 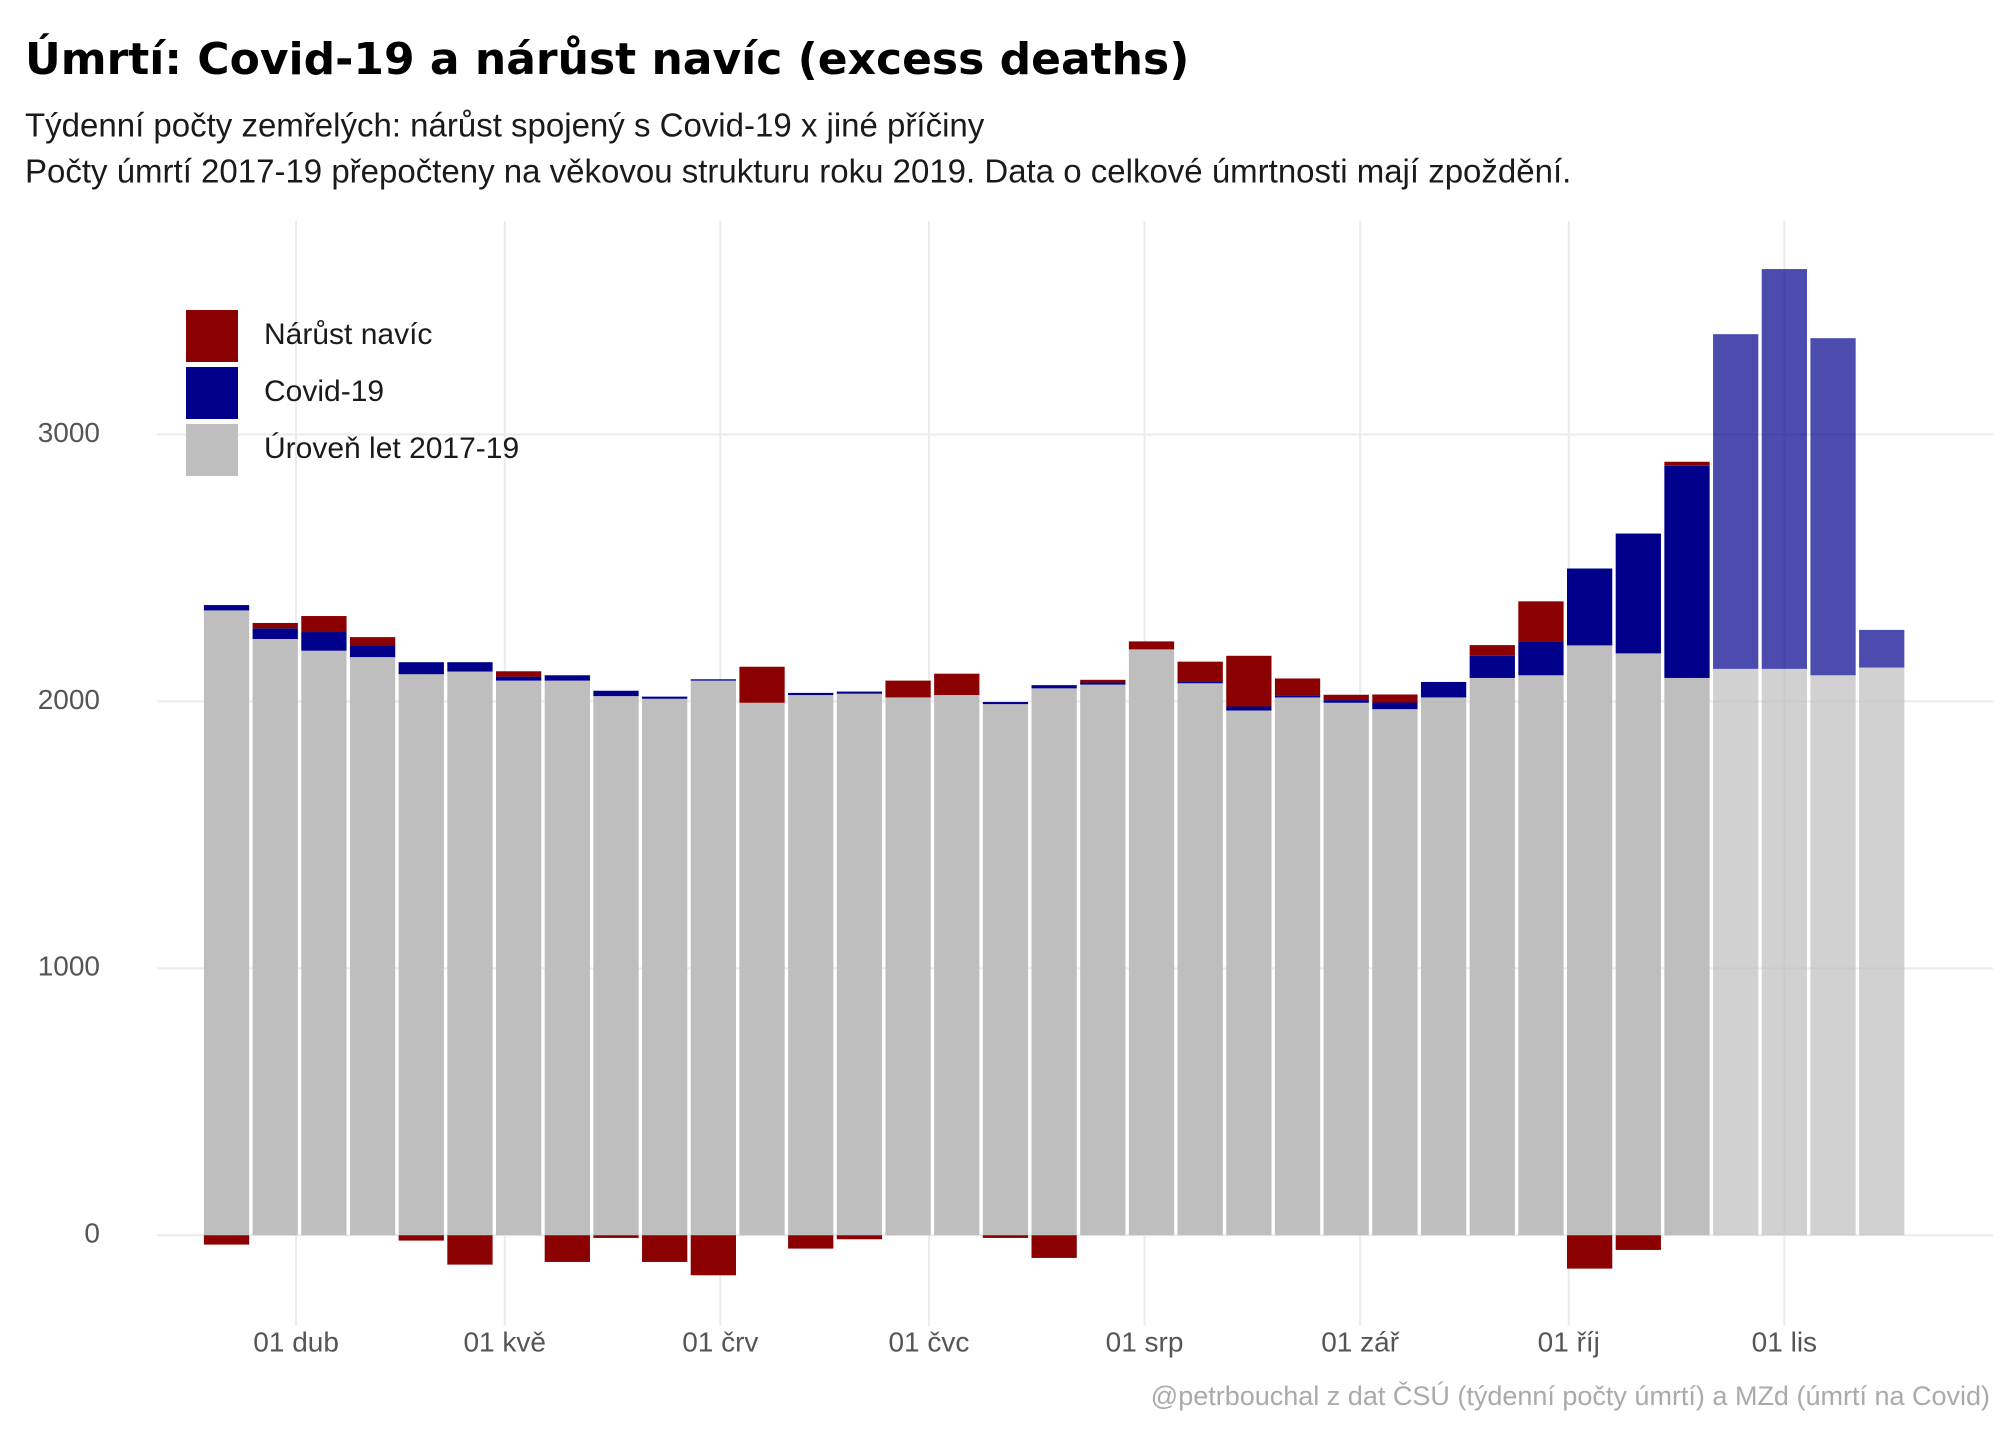 I want to click on x-tick-label: 01 kvě, so click(x=504, y=1341).